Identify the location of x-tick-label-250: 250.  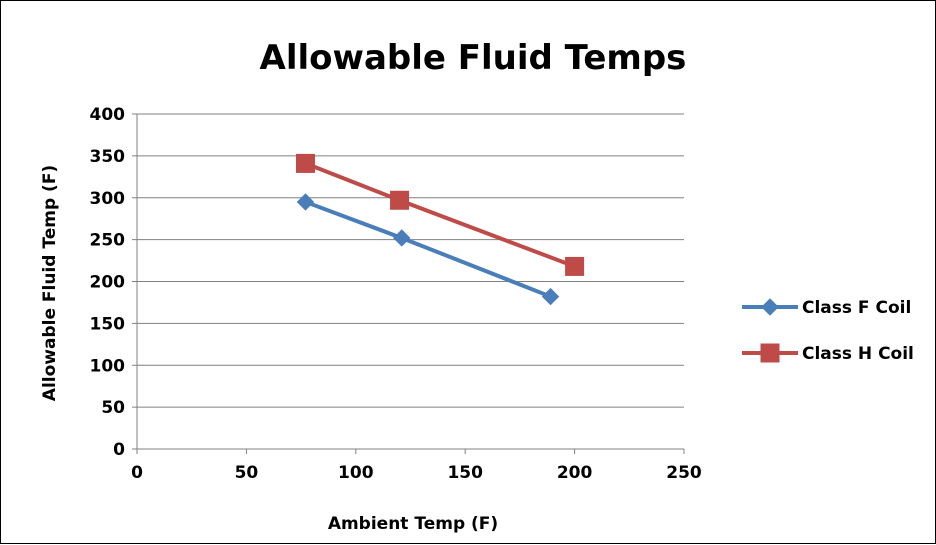
(684, 473).